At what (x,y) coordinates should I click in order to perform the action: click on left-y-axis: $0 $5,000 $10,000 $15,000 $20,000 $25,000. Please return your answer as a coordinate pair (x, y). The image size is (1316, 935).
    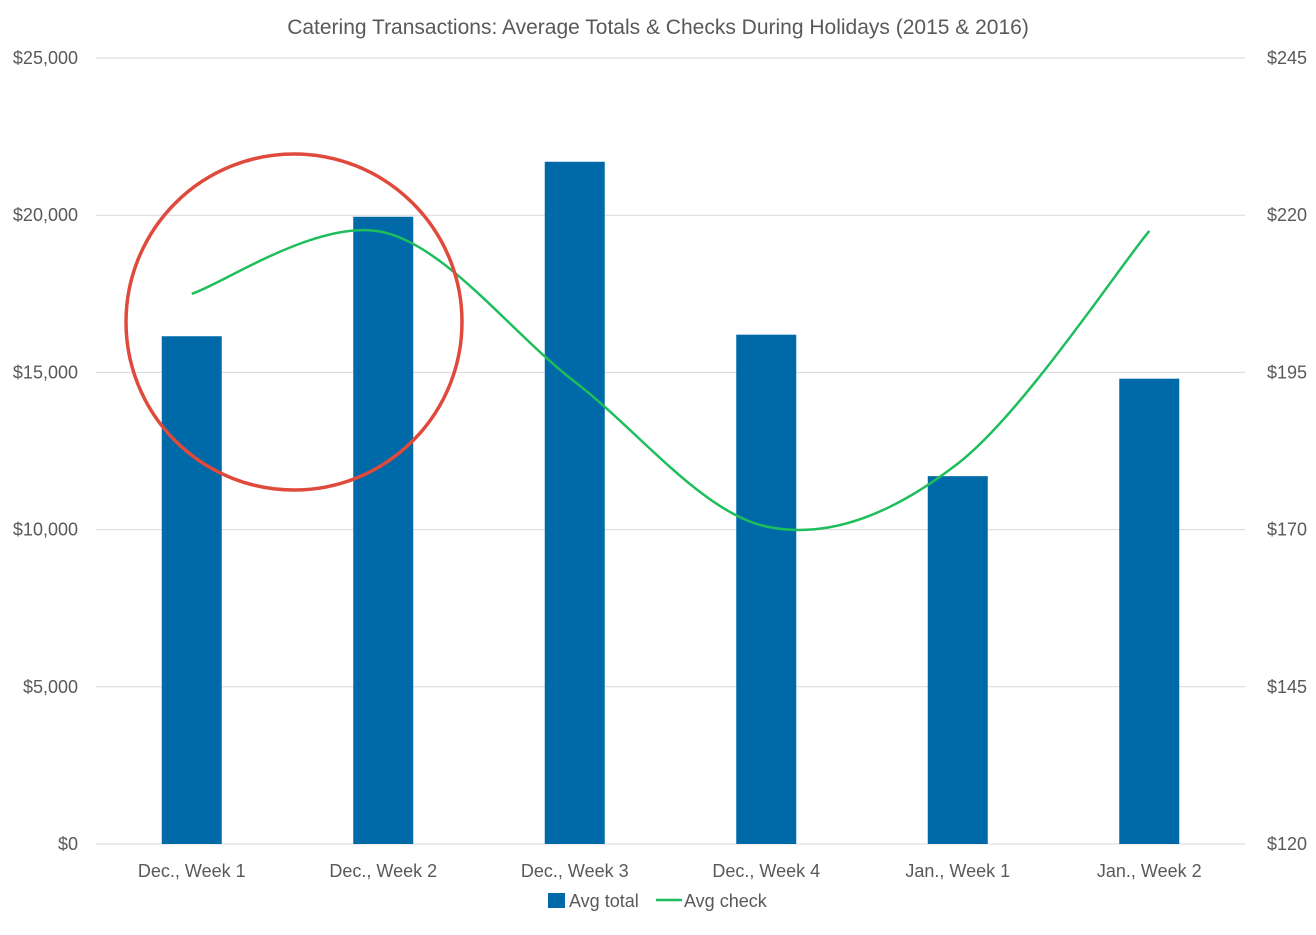
    Looking at the image, I should click on (45, 451).